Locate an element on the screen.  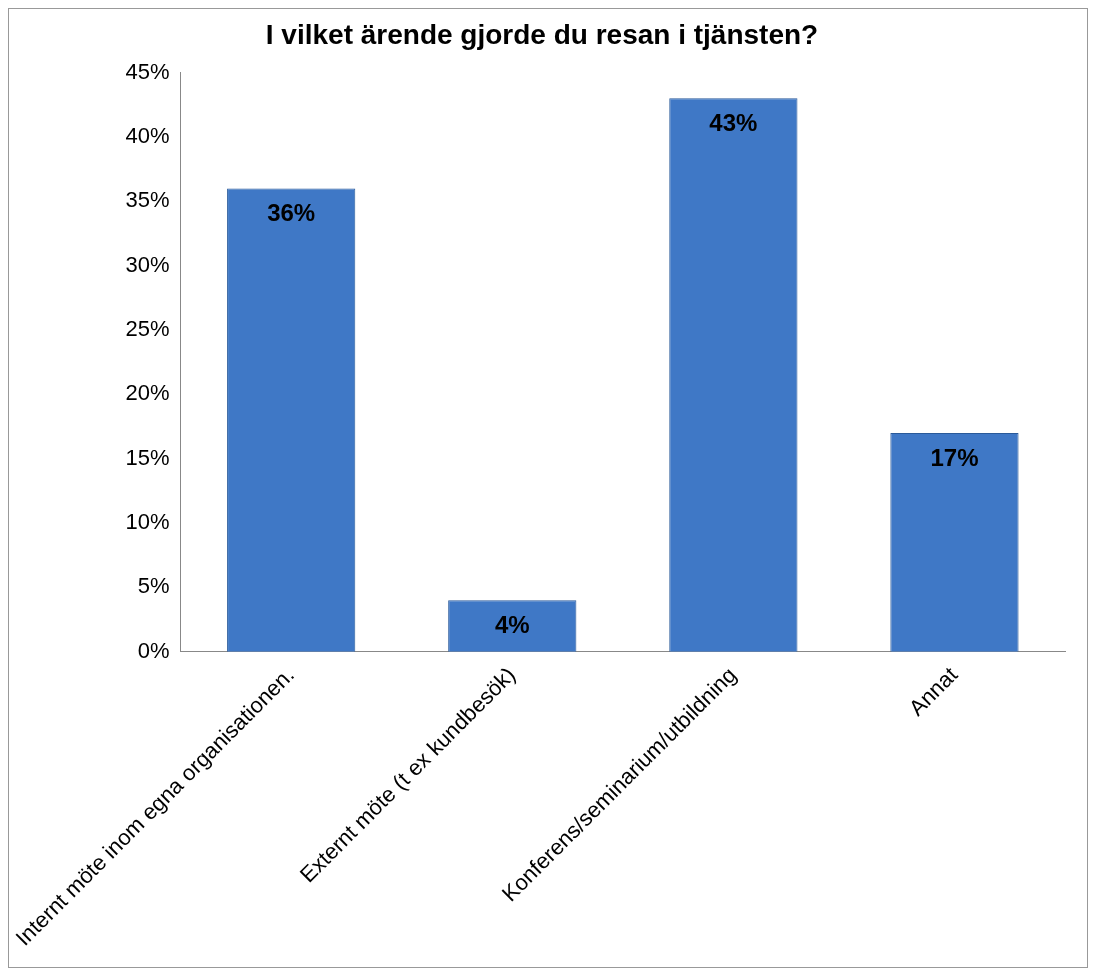
y-tick-label: 30% is located at coordinates (147, 264).